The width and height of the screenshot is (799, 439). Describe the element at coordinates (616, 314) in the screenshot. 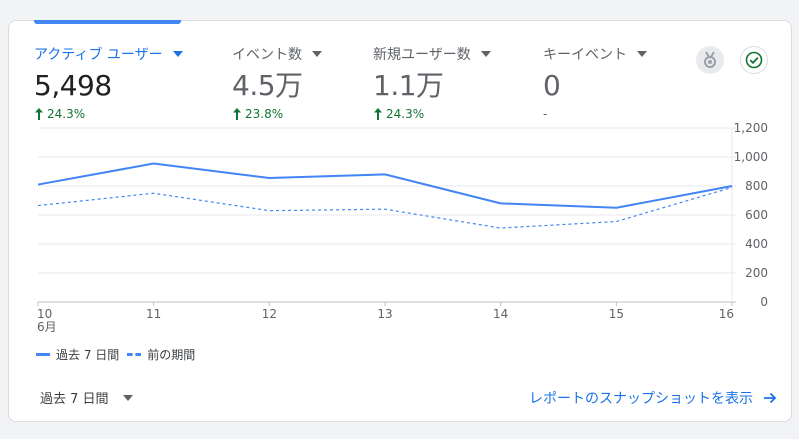

I see `x-tick-label: 15` at that location.